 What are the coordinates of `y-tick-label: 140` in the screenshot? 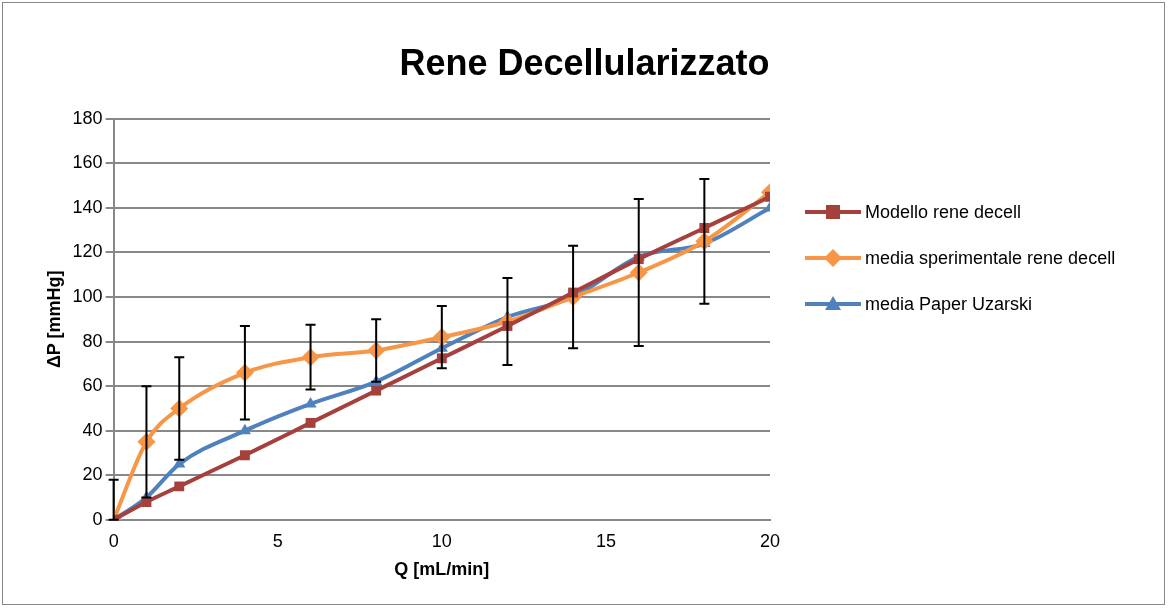 It's located at (87, 206).